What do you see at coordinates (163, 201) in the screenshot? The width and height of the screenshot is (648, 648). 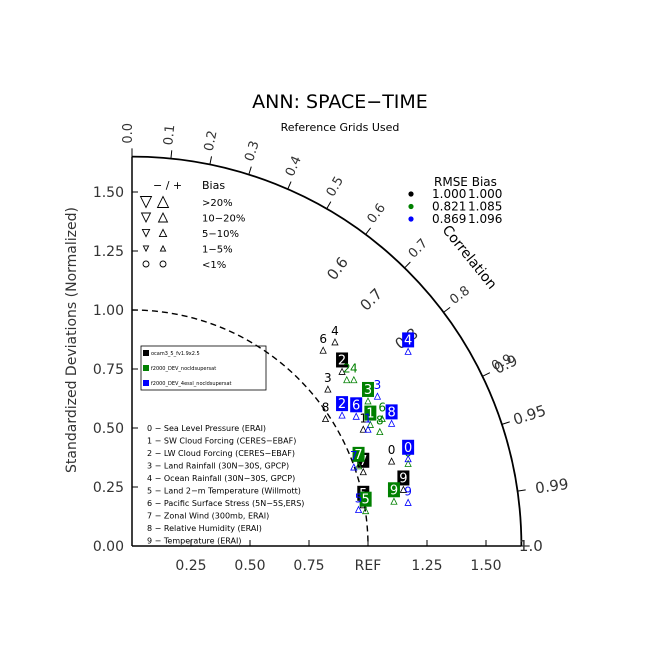 I see `bias-up-triangle-icon` at bounding box center [163, 201].